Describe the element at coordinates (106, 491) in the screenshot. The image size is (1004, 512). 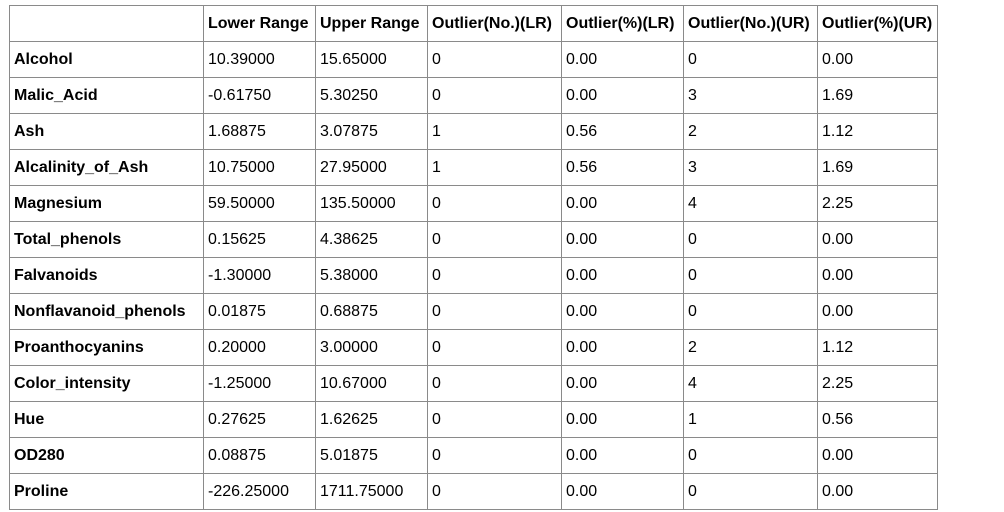
I see `cell-row-label: Proline` at that location.